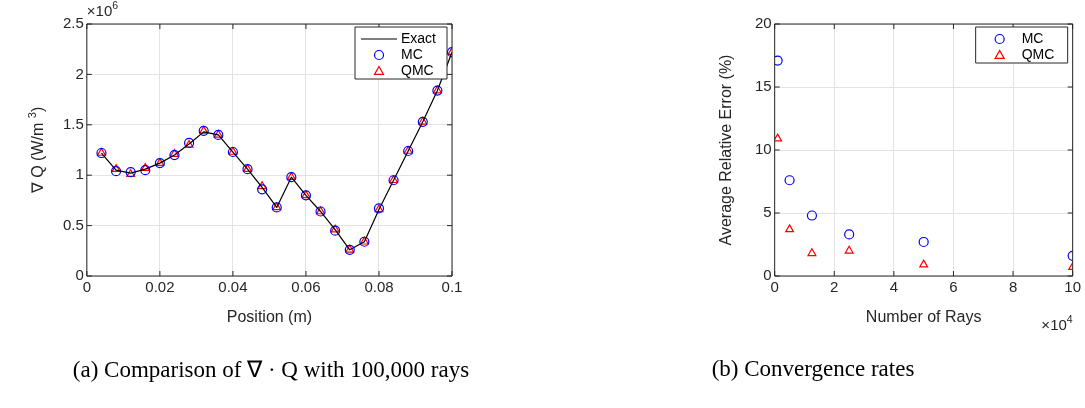  What do you see at coordinates (452, 287) in the screenshot?
I see `x-tick-label: 0.1` at bounding box center [452, 287].